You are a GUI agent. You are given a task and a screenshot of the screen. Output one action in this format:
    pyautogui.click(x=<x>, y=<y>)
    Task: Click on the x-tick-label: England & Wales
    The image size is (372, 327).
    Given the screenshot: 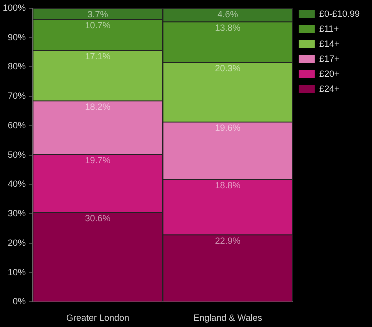 What is the action you would take?
    pyautogui.click(x=228, y=318)
    